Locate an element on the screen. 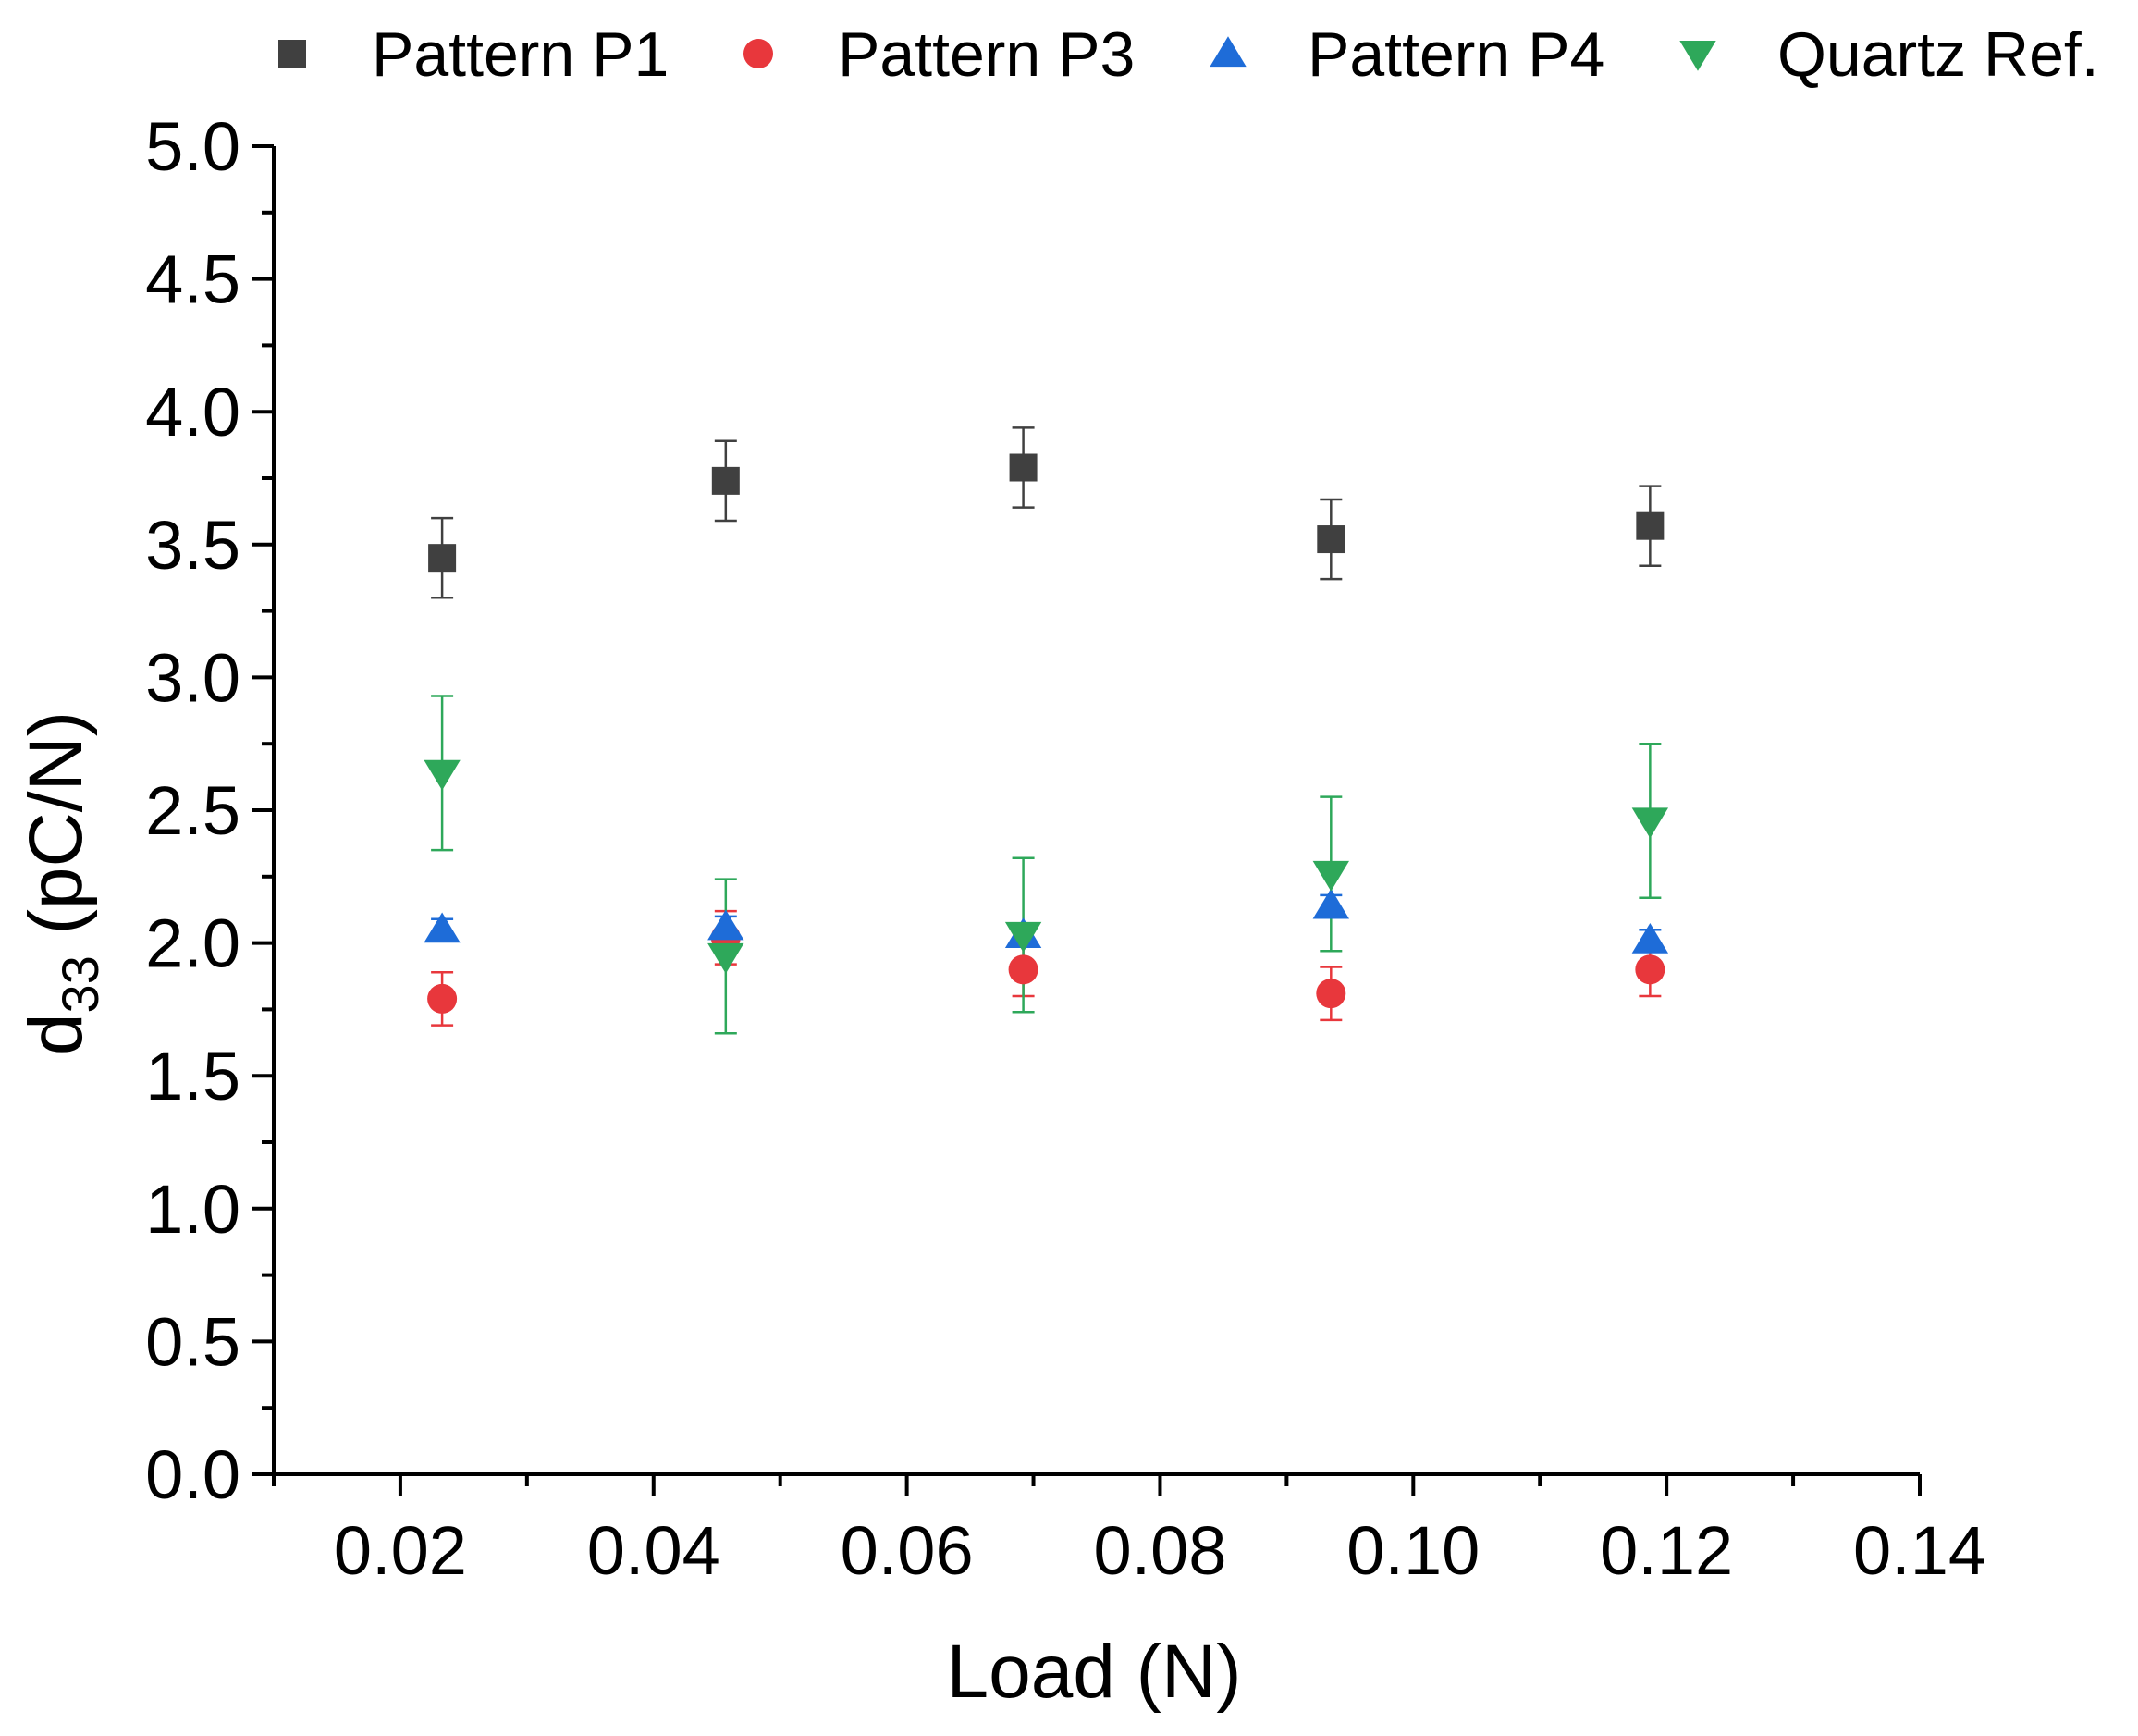 This screenshot has height=1736, width=2138. legend-label-quartz-ref: Quartz Ref. is located at coordinates (1938, 54).